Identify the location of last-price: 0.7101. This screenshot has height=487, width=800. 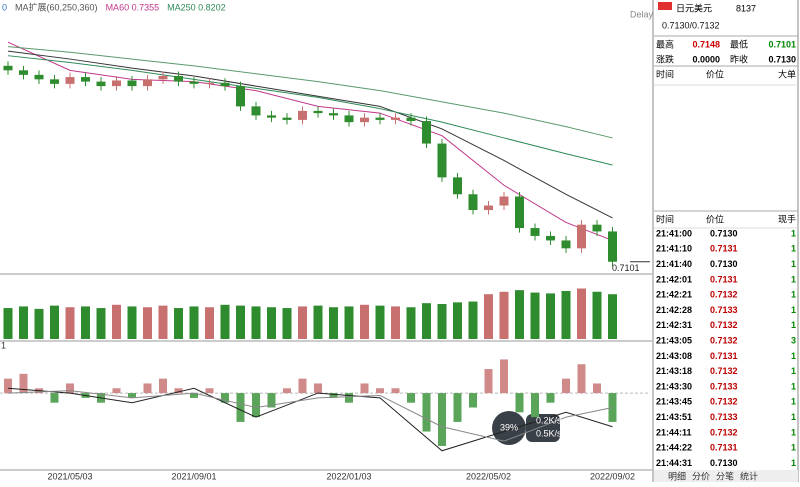
(626, 268).